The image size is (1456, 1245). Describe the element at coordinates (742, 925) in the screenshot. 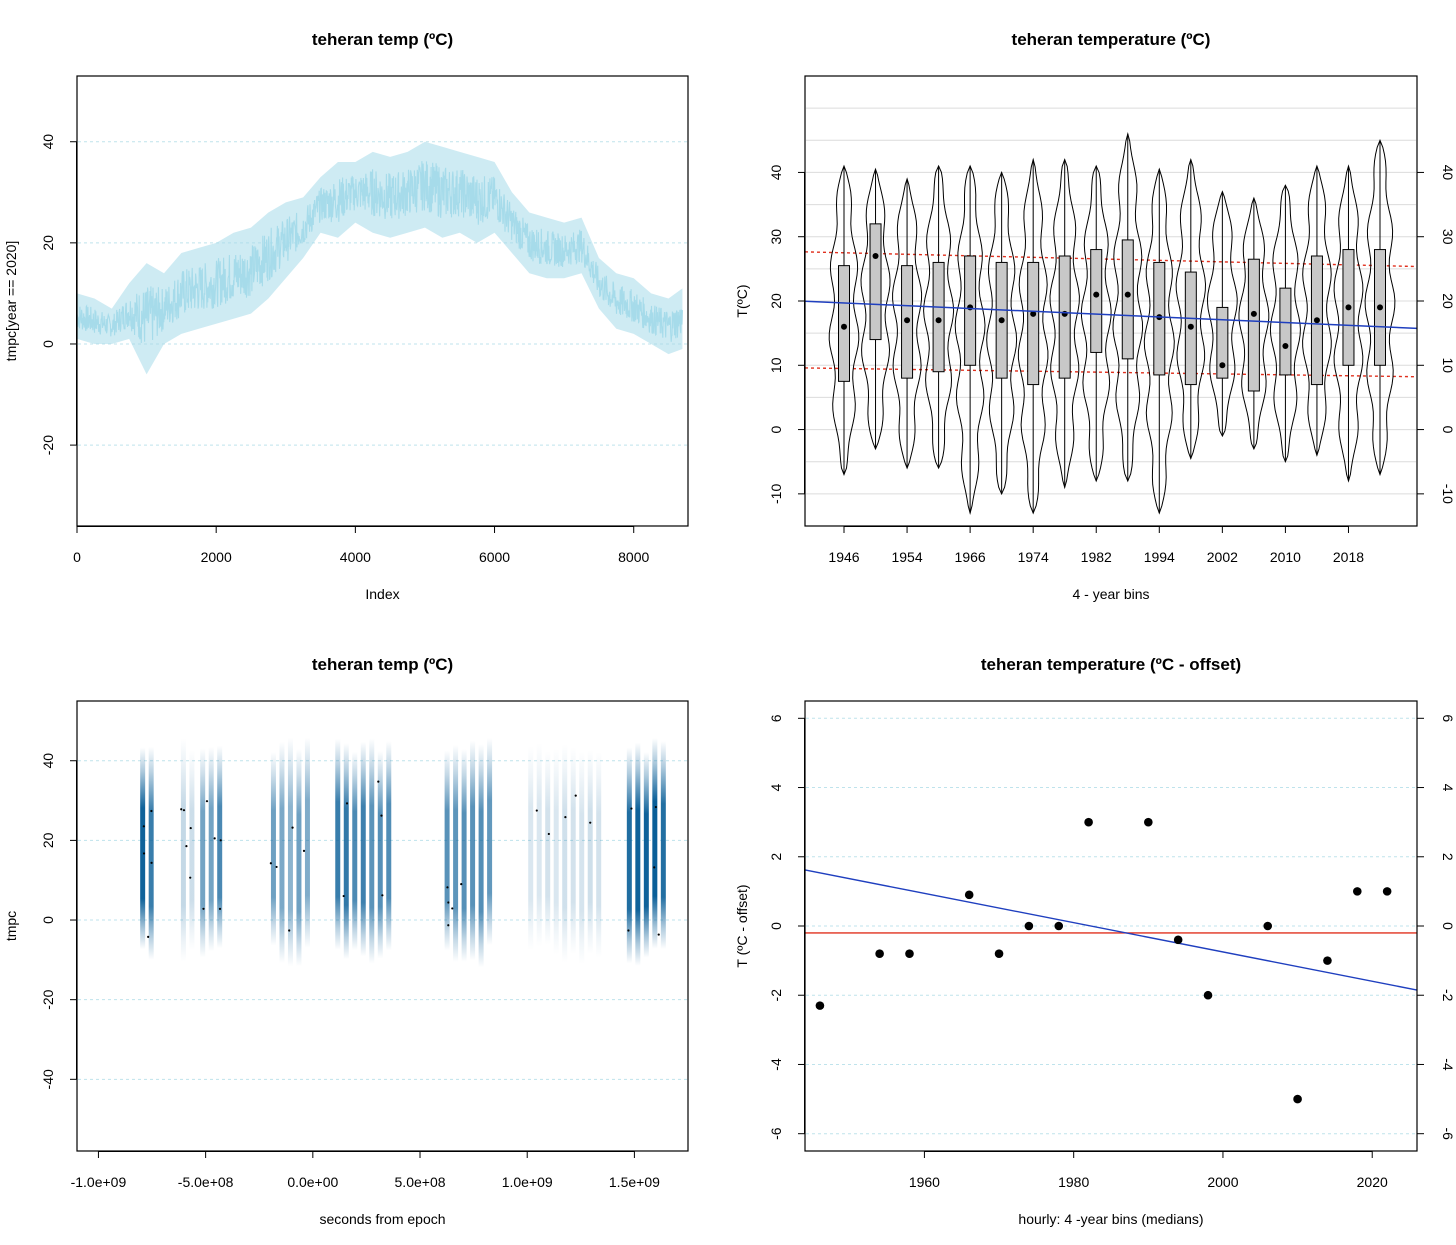

I see `y-axis-label: T (ºC - offset)` at that location.